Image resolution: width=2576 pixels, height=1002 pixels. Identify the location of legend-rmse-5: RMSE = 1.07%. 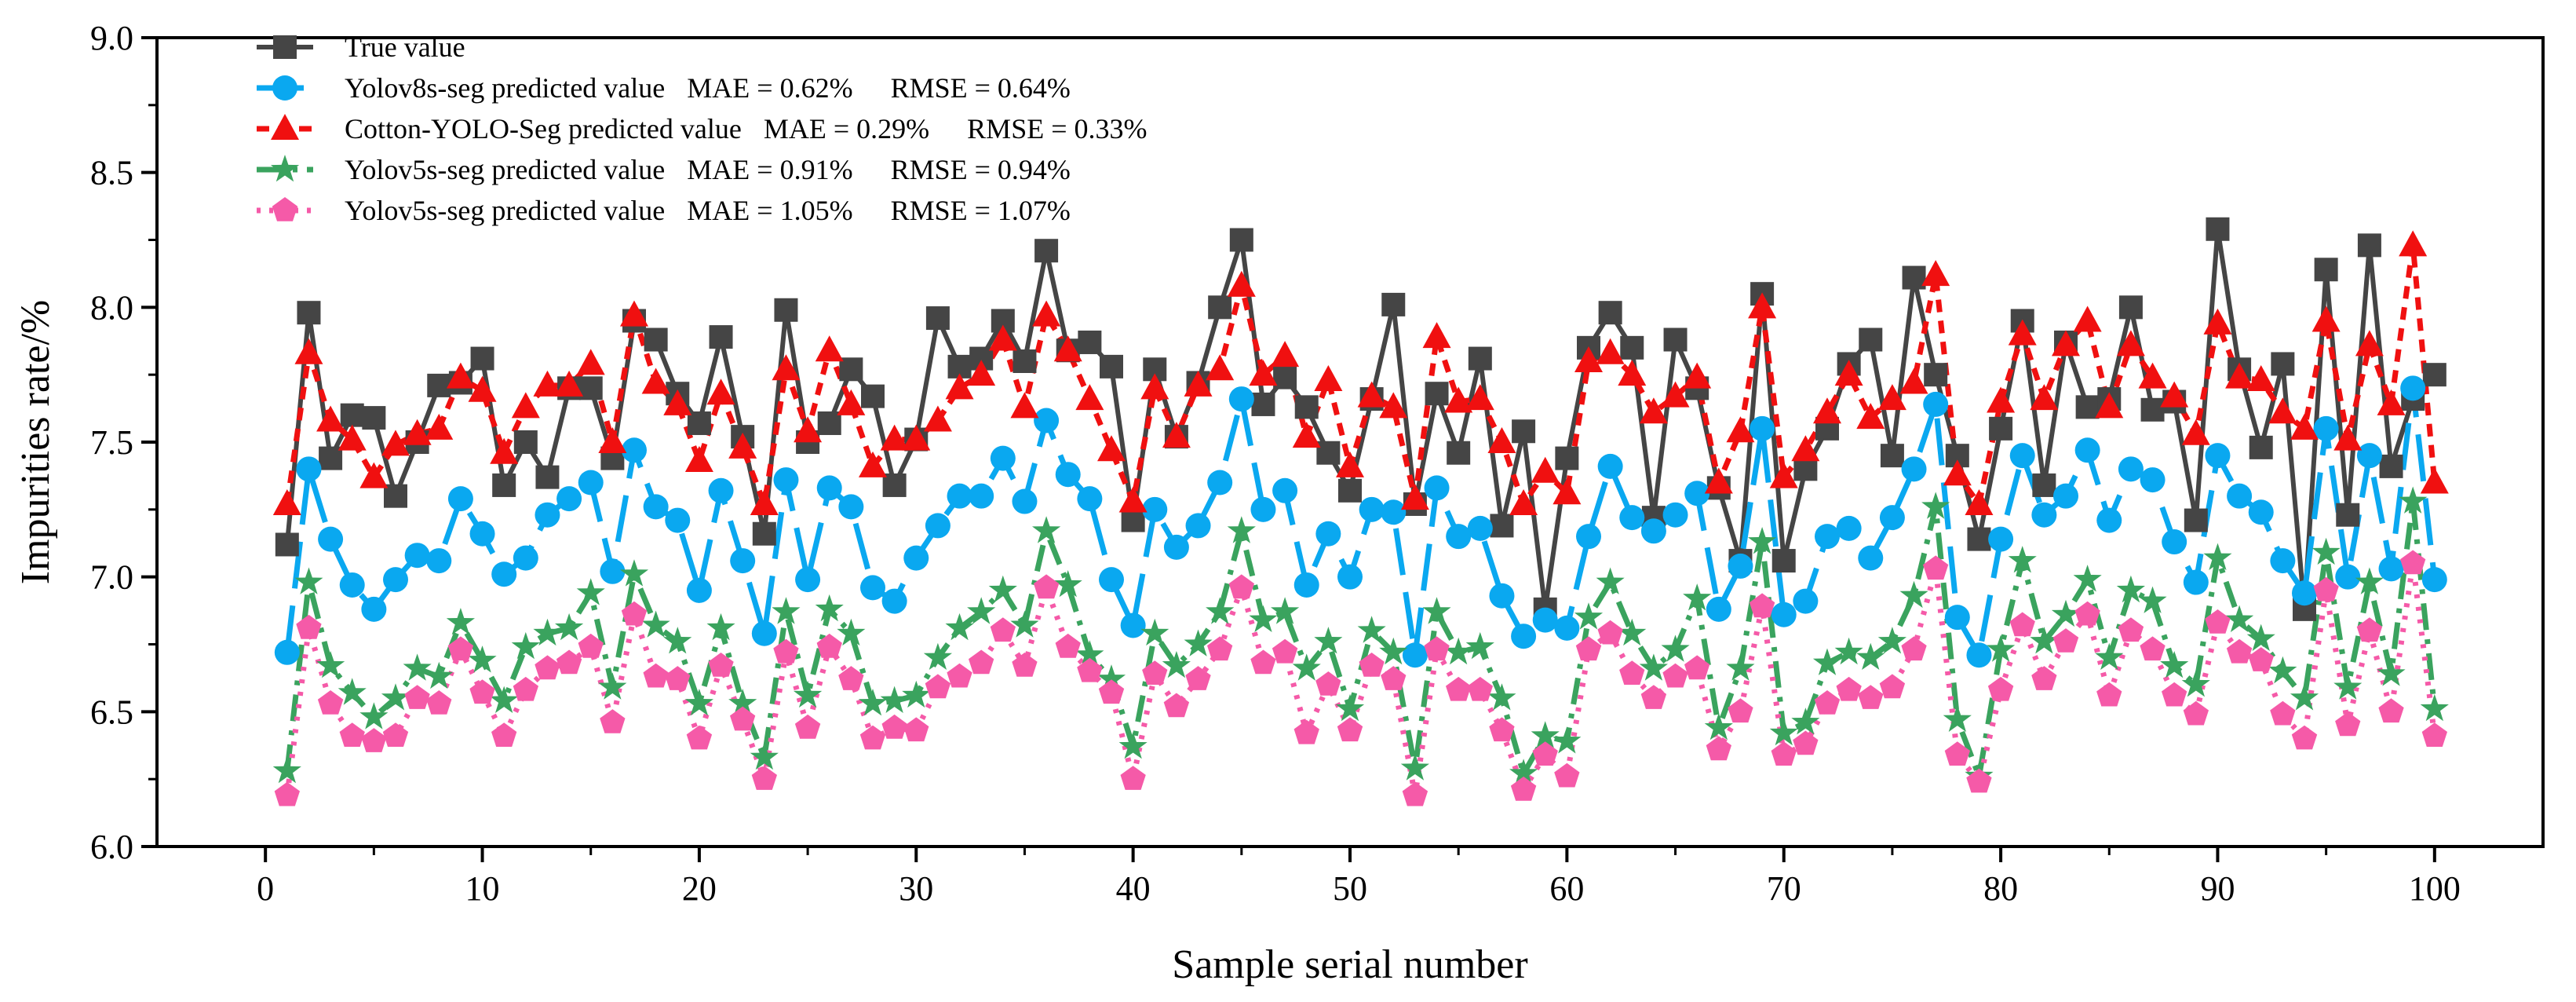
(981, 210).